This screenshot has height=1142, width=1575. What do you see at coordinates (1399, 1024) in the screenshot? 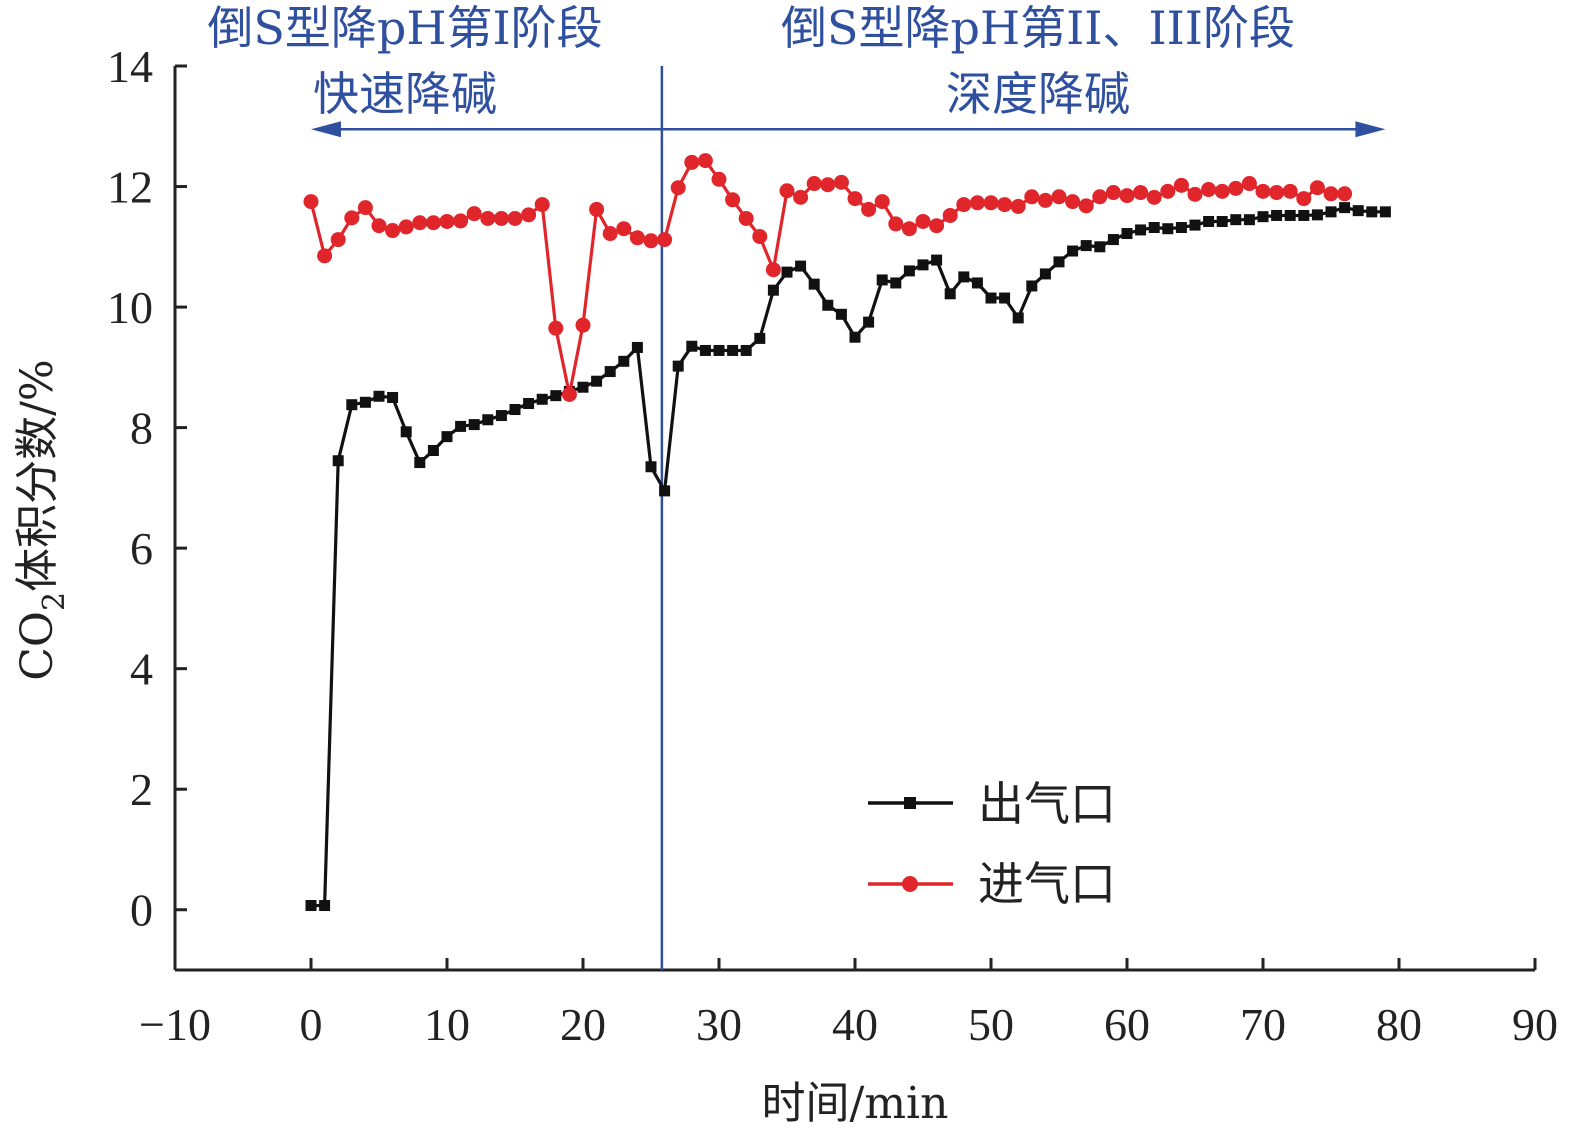
I see `x-tick-label: 80` at bounding box center [1399, 1024].